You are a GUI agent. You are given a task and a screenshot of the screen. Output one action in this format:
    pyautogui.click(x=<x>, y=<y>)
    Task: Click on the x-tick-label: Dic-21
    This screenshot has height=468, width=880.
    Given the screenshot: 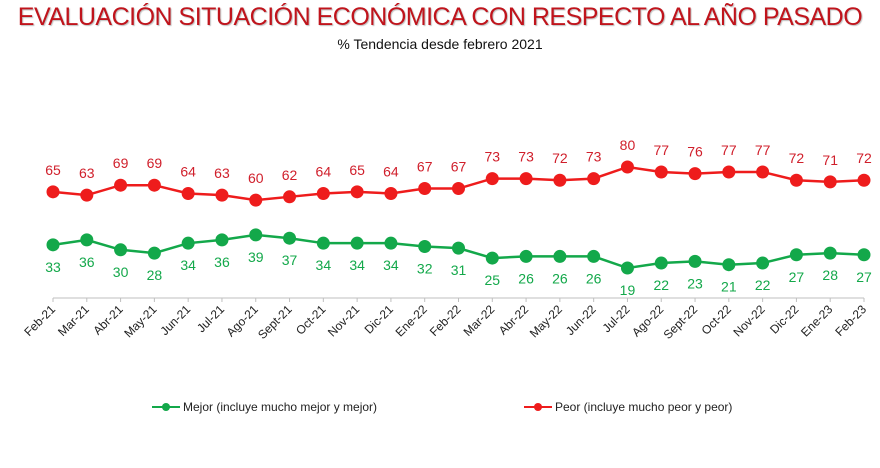 What is the action you would take?
    pyautogui.click(x=379, y=319)
    